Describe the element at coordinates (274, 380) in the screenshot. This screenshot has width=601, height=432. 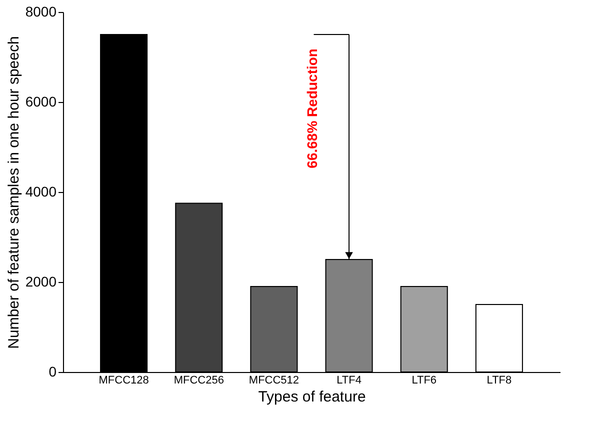
I see `x-tick-label: MFCC512` at that location.